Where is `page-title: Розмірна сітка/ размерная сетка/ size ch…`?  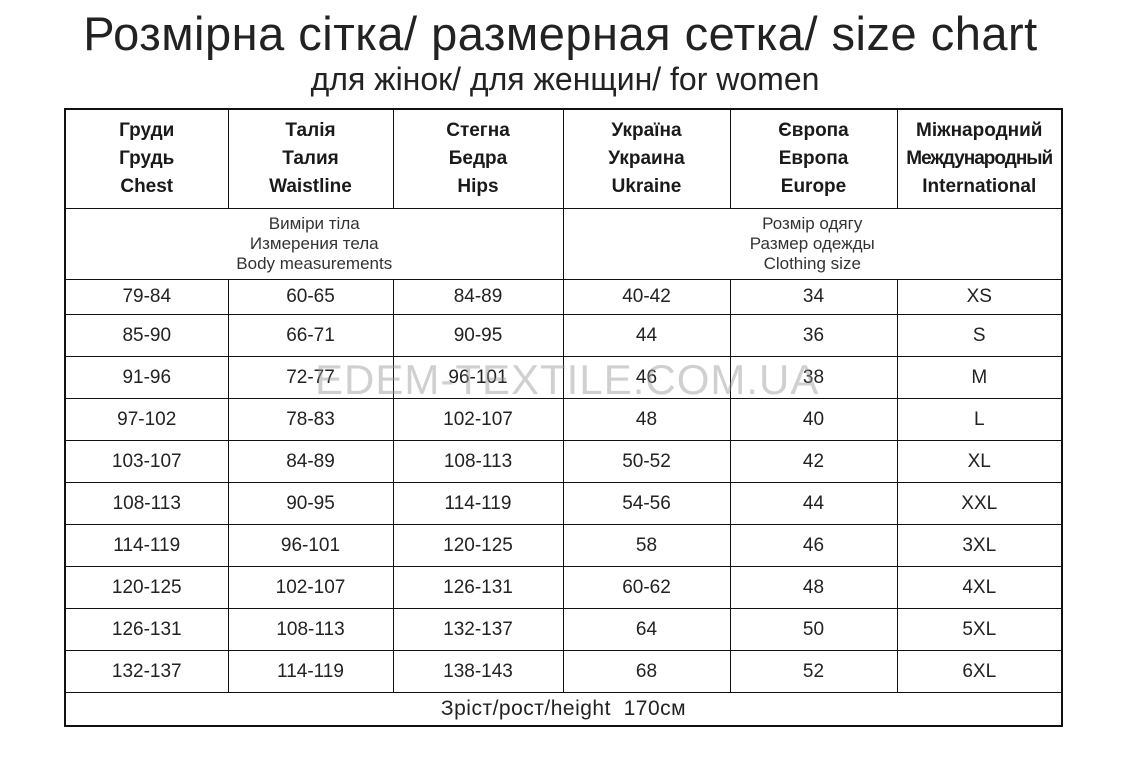
page-title: Розмірна сітка/ размерная сетка/ size ch… is located at coordinates (560, 33).